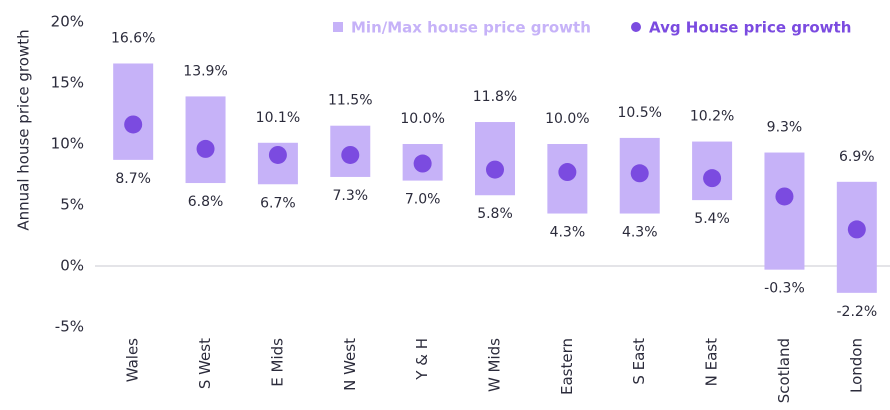 The height and width of the screenshot is (410, 890). I want to click on y-tick-label: 10%, so click(67, 144).